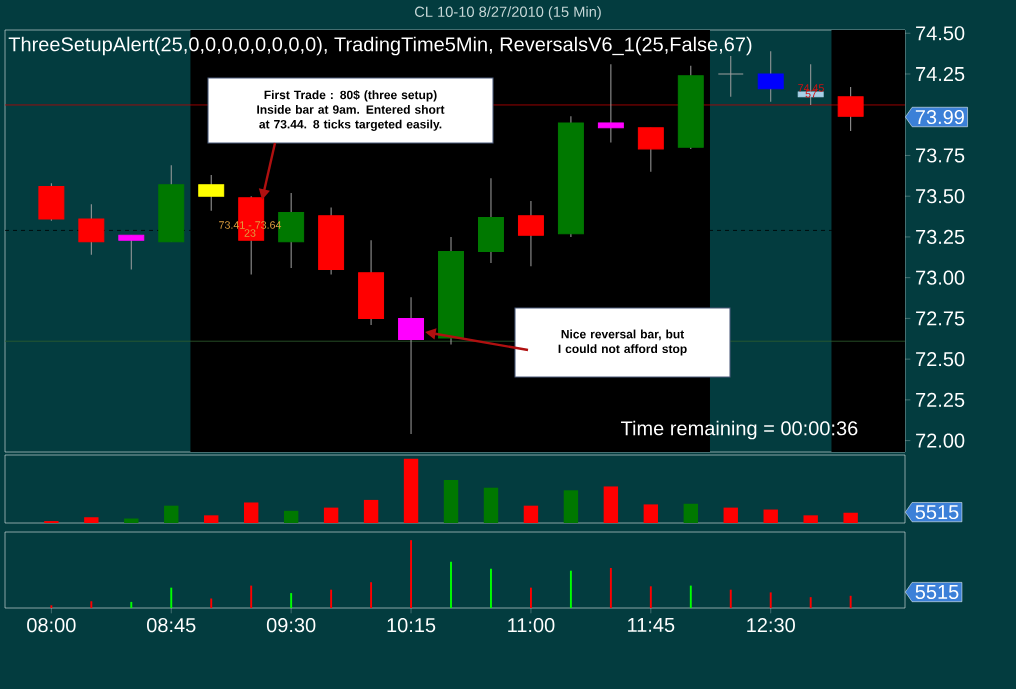 The image size is (1016, 689). Describe the element at coordinates (651, 625) in the screenshot. I see `x-tick-label: 11:45` at that location.